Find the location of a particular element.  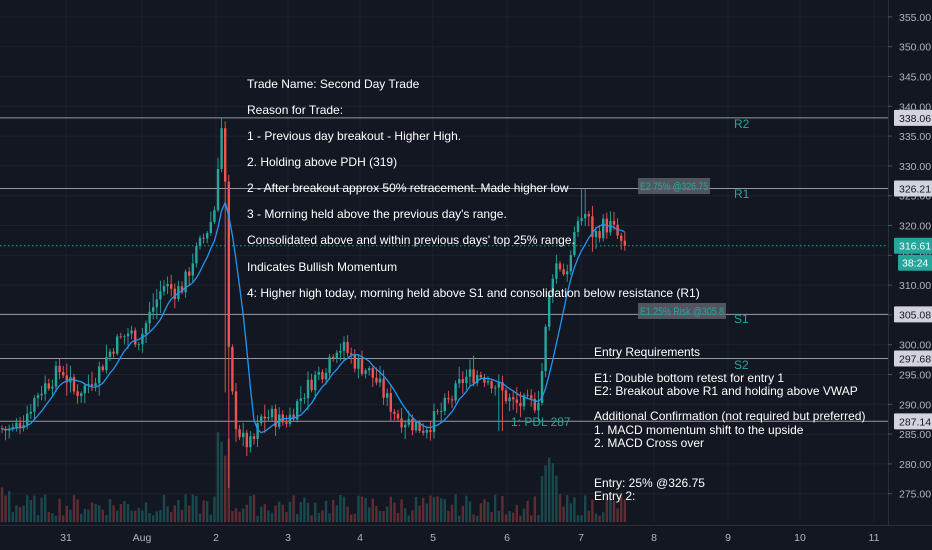

level-tag-s1: S1 is located at coordinates (741, 319).